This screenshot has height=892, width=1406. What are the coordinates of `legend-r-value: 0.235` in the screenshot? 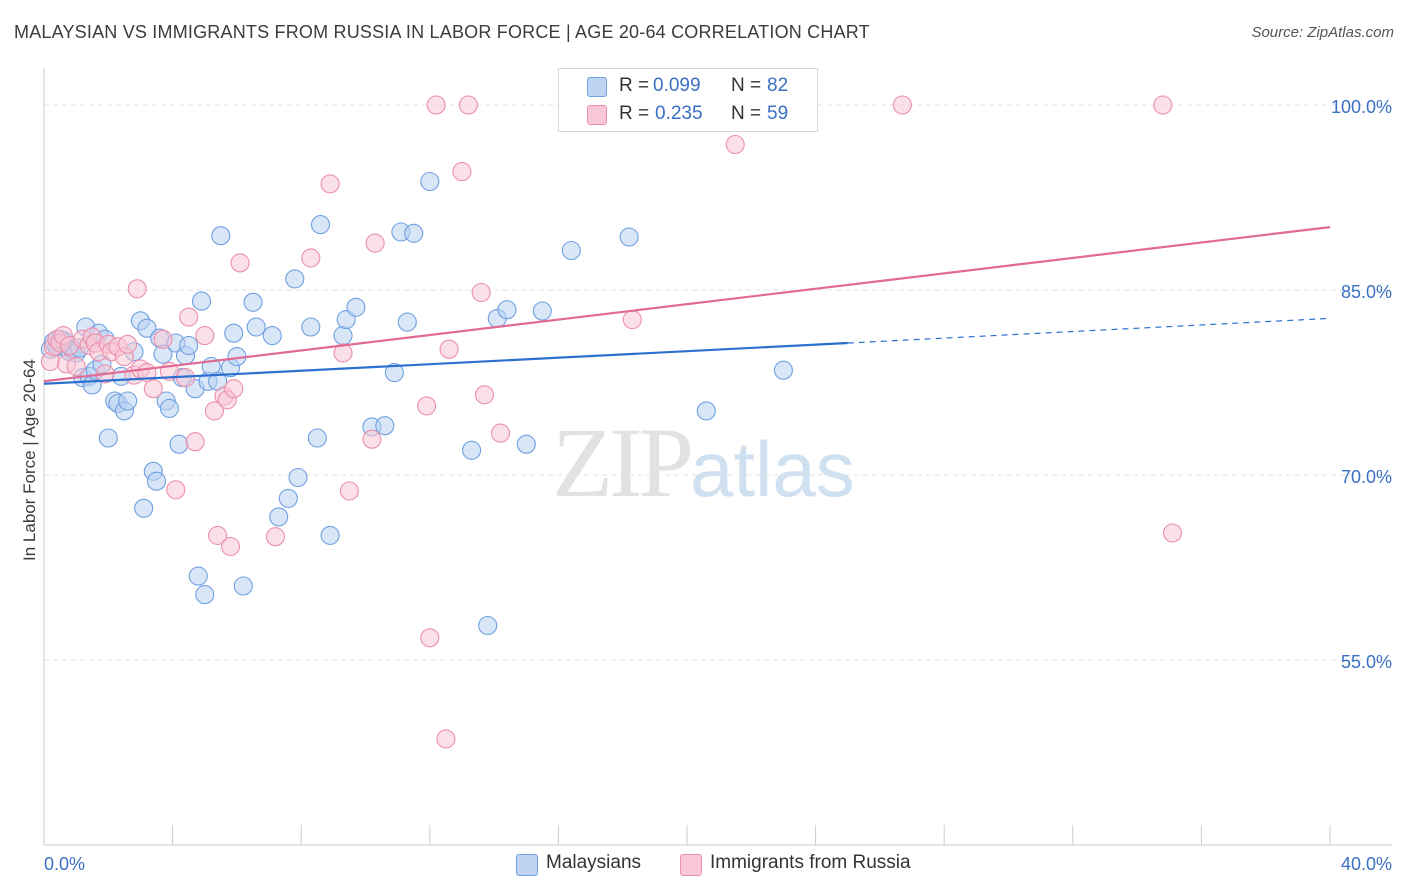 It's located at (679, 113).